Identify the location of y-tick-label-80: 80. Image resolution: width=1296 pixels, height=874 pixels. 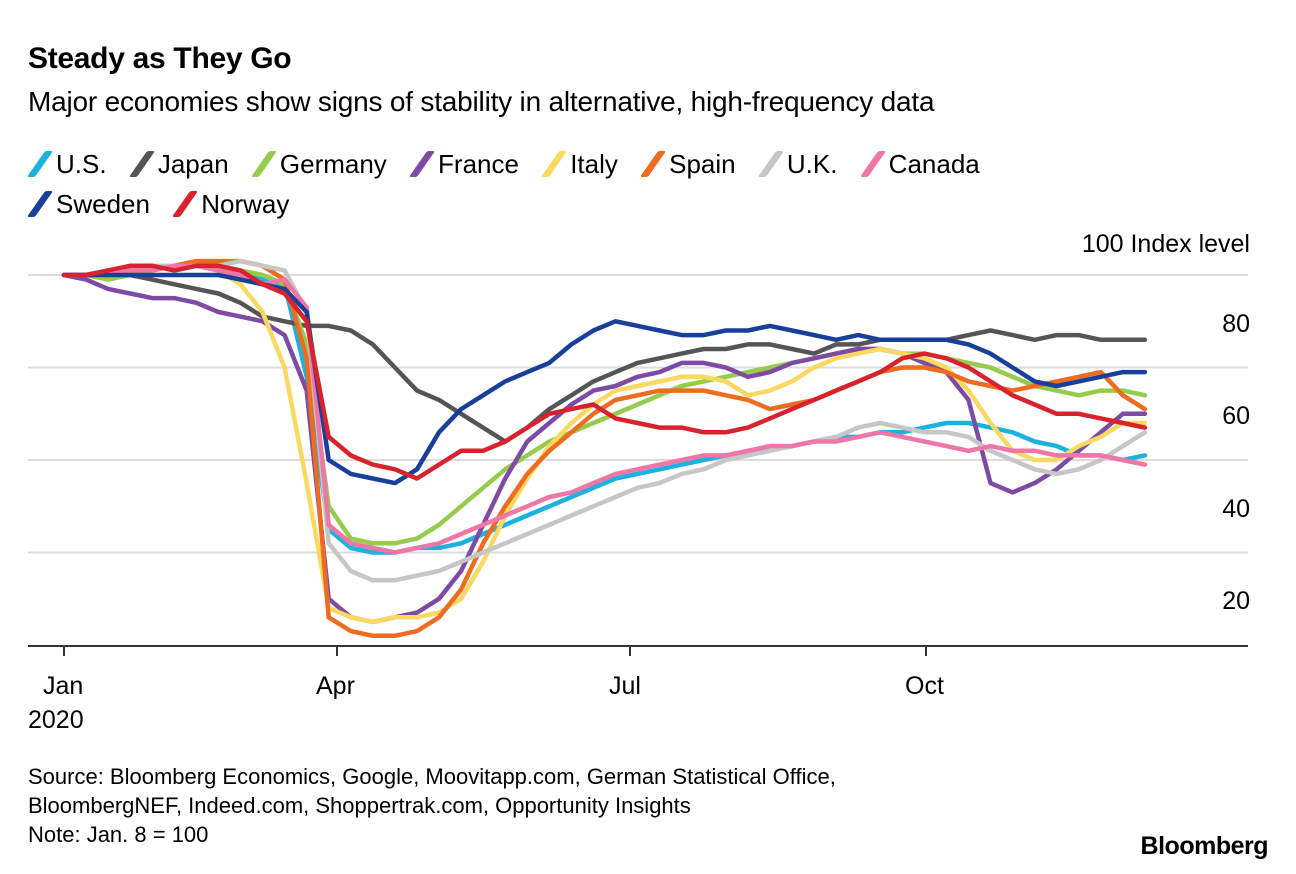
(1236, 323).